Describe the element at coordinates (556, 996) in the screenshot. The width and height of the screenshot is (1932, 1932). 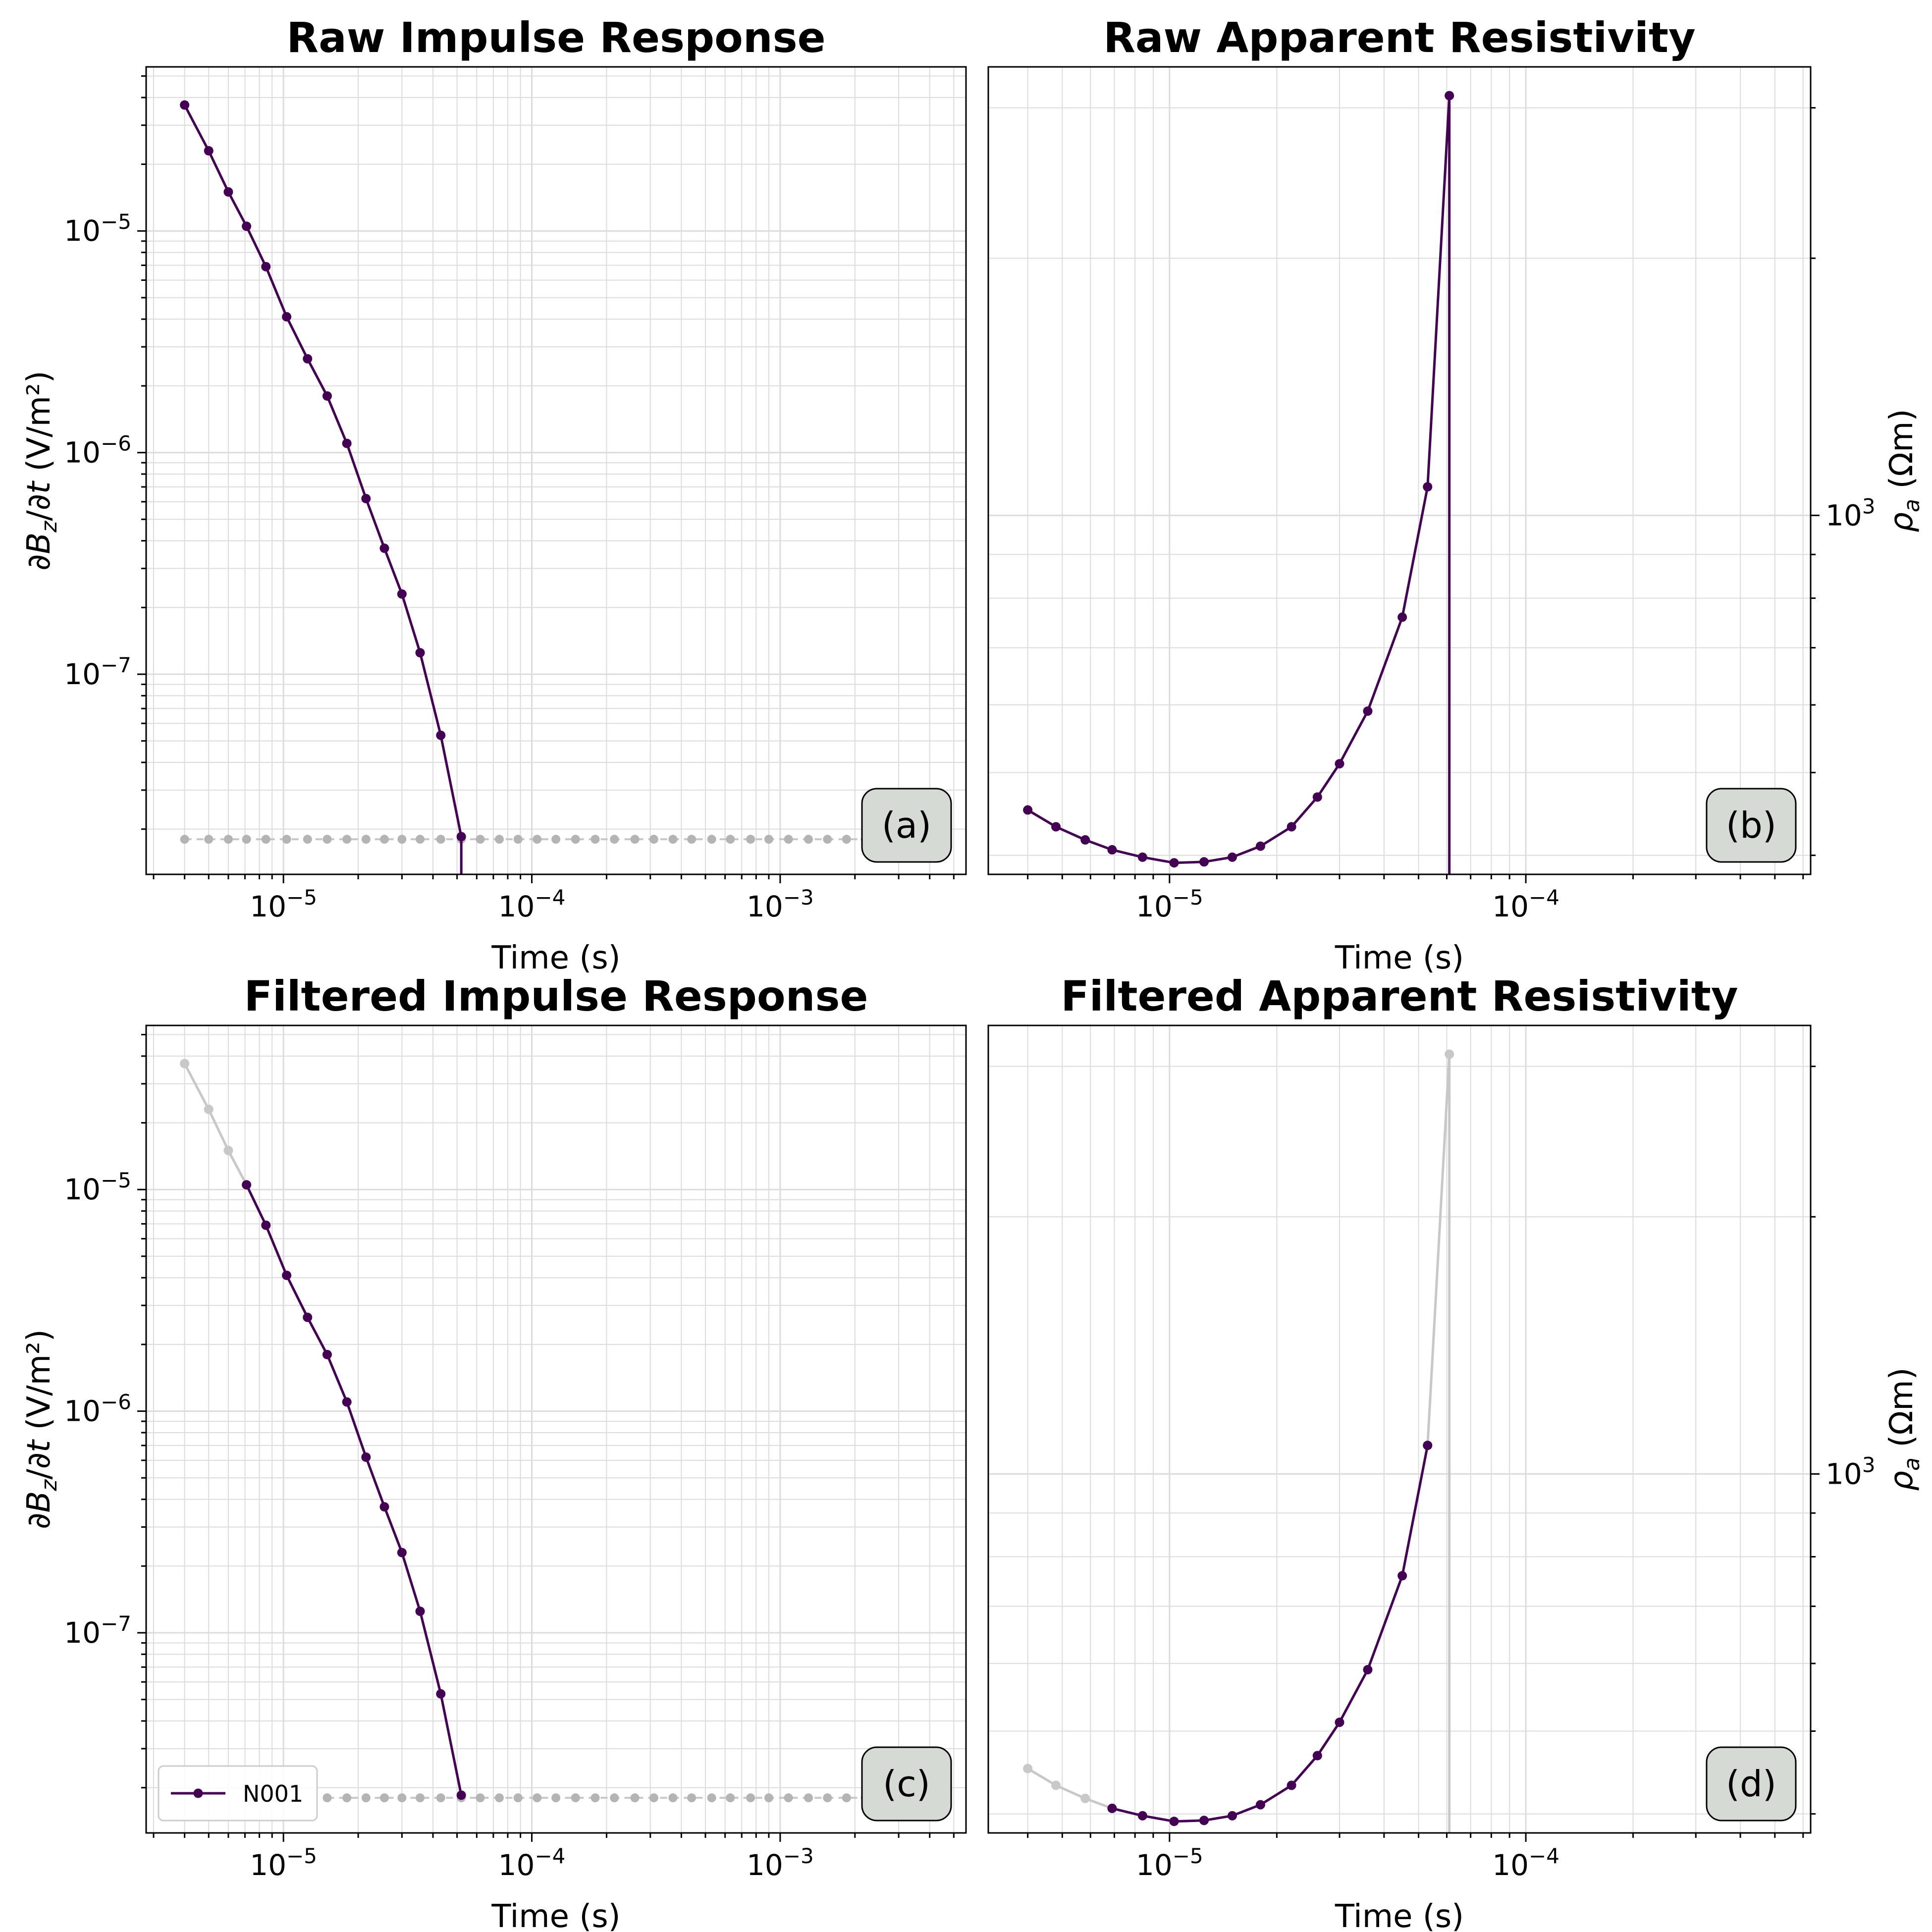
I see `chart-title: Filtered Impulse Response` at that location.